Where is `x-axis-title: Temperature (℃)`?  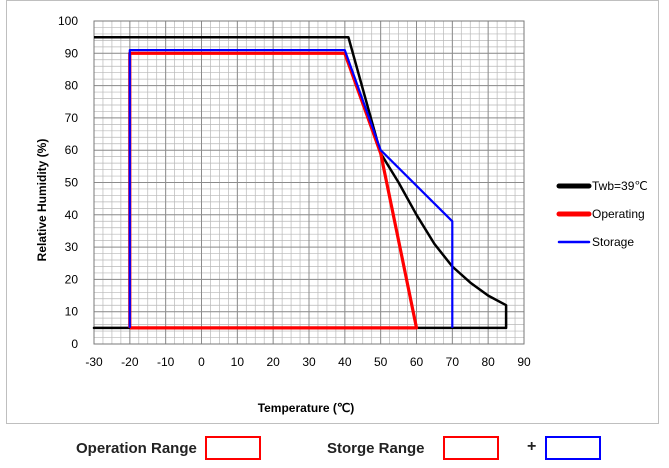 x-axis-title: Temperature (℃) is located at coordinates (306, 408).